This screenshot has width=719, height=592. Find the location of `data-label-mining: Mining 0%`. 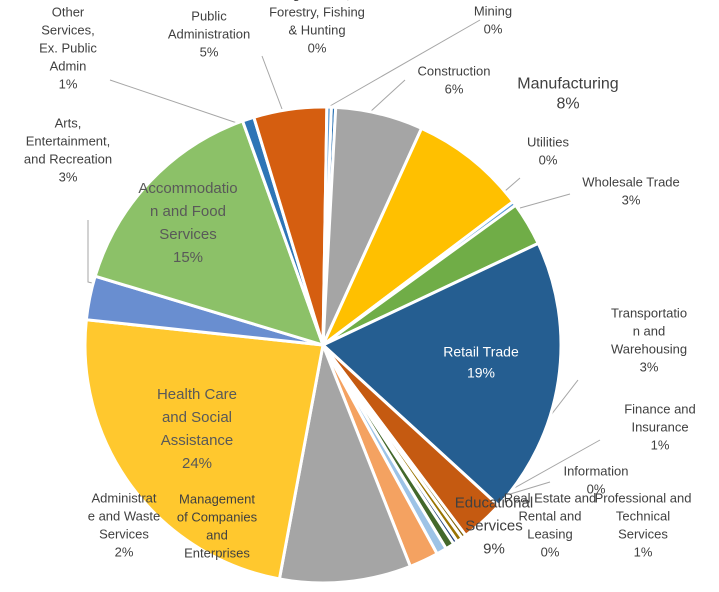

data-label-mining: Mining 0% is located at coordinates (493, 20).